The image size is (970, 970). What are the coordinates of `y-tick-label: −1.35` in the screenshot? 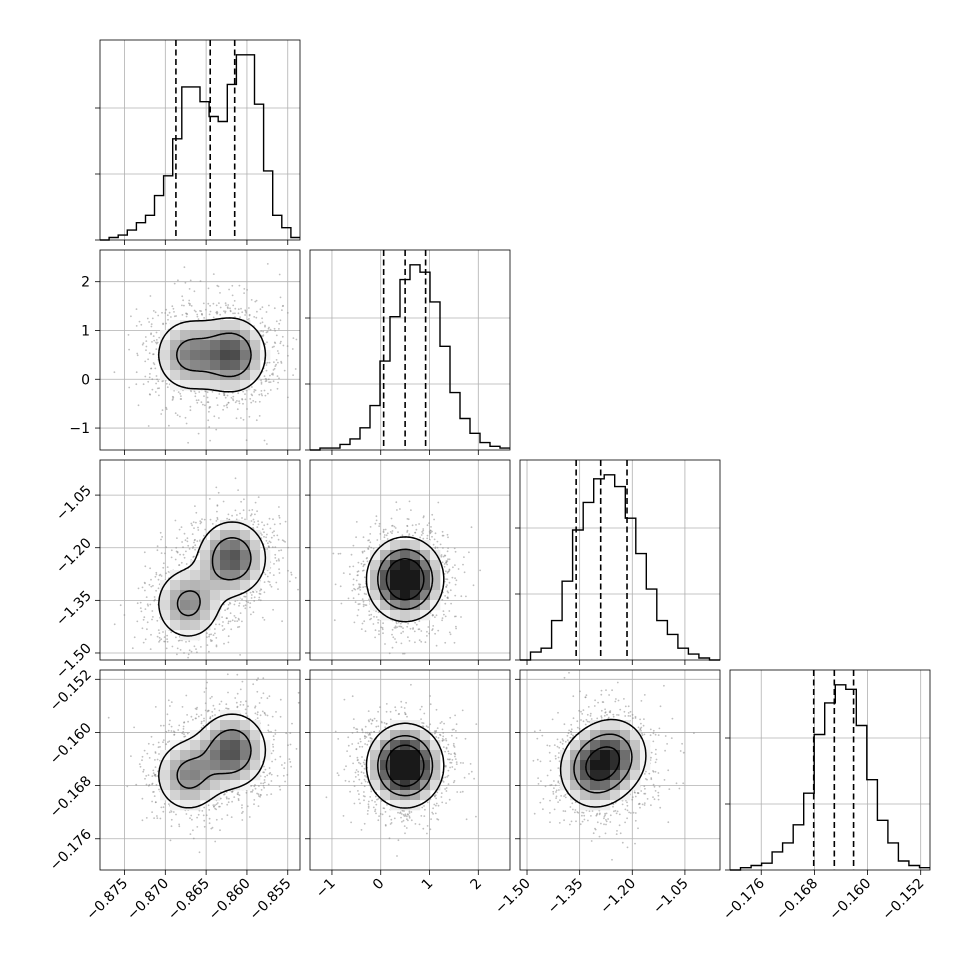 It's located at (74, 609).